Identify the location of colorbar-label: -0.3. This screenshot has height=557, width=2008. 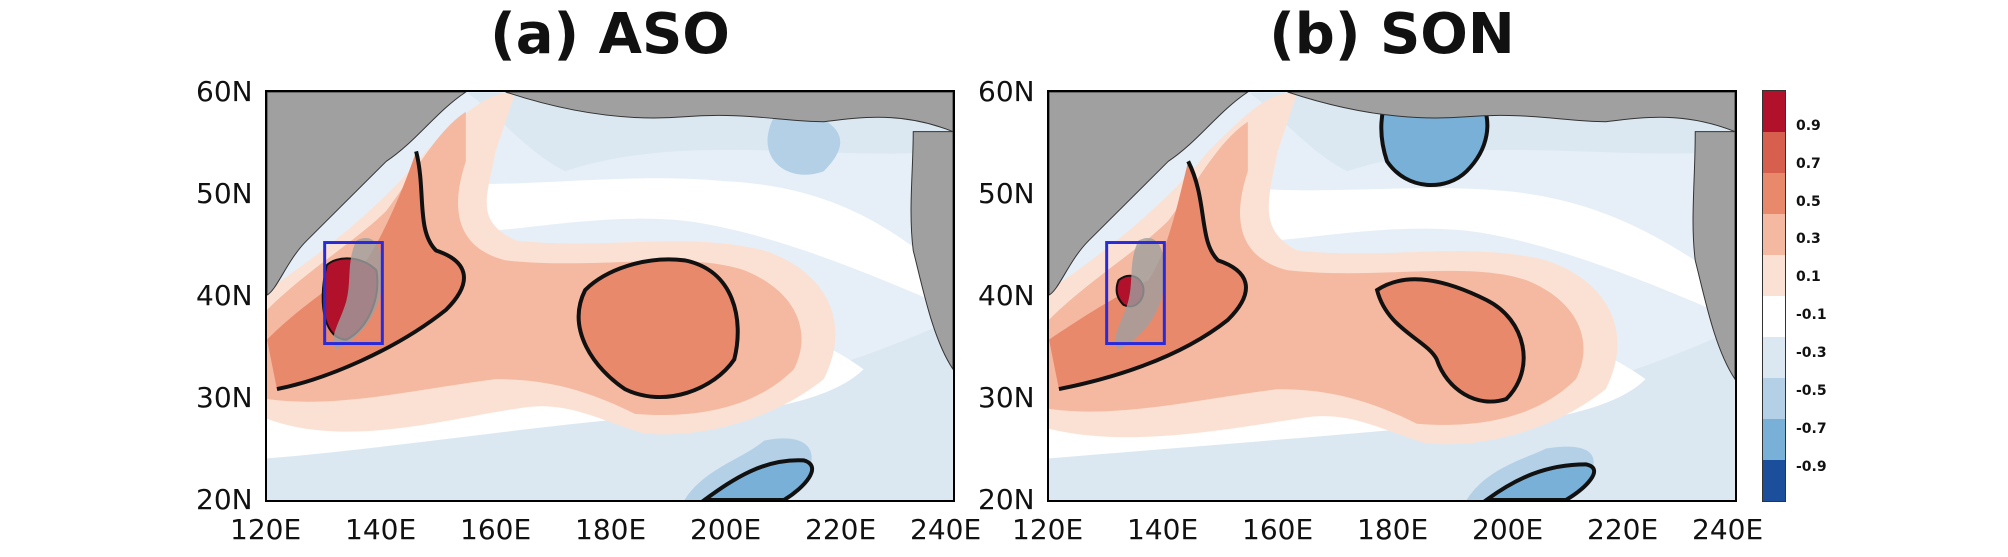
(1811, 353).